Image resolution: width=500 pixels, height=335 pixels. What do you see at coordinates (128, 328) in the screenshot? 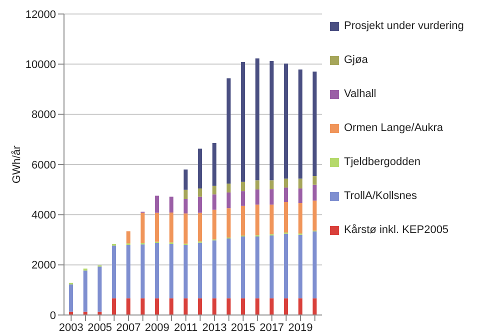
I see `x-tick-label: 2007` at bounding box center [128, 328].